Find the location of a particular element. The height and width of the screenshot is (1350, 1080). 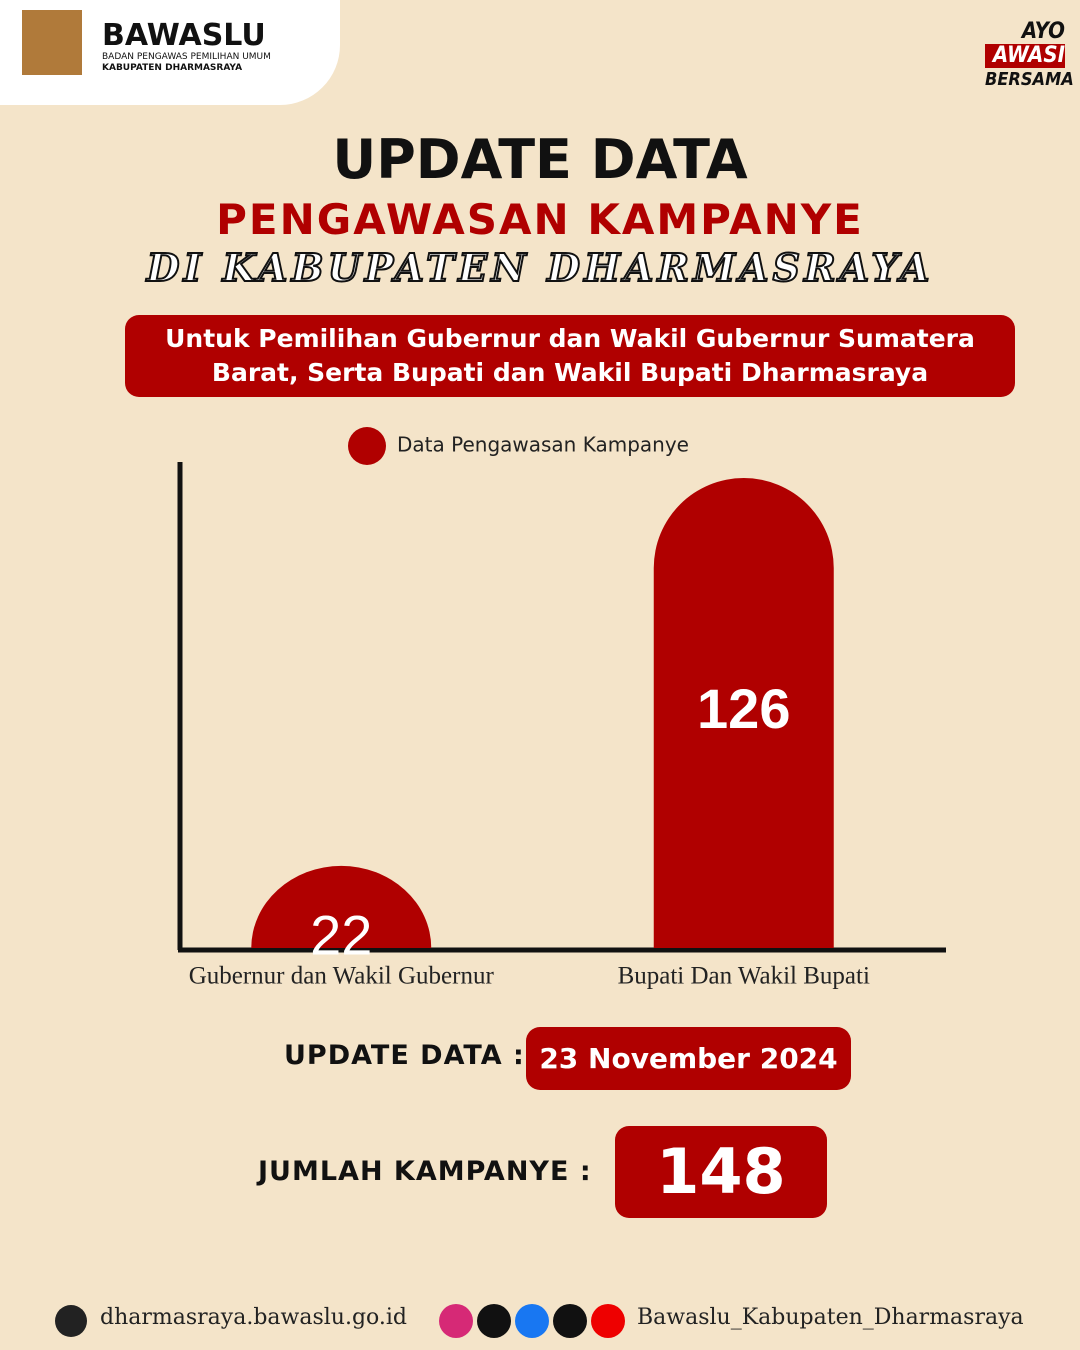

x-tick-label: Gubernur dan Wakil Gubernur is located at coordinates (342, 976).